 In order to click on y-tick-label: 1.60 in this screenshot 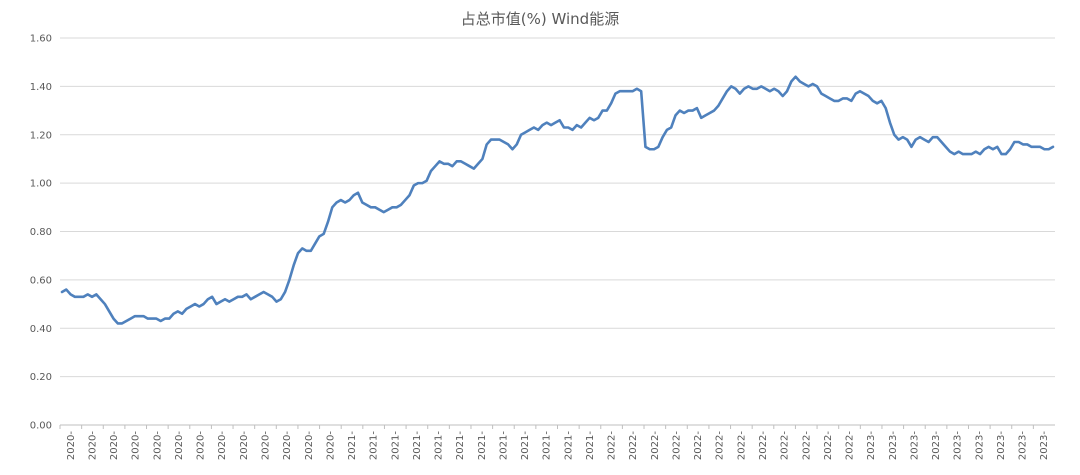, I will do `click(41, 39)`.